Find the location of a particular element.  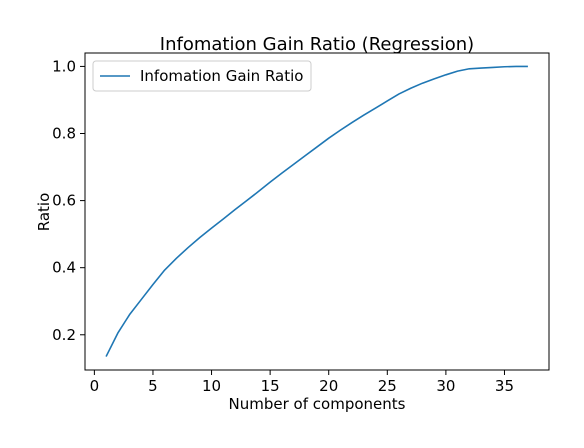

y-tick-label: 0.6 is located at coordinates (64, 201).